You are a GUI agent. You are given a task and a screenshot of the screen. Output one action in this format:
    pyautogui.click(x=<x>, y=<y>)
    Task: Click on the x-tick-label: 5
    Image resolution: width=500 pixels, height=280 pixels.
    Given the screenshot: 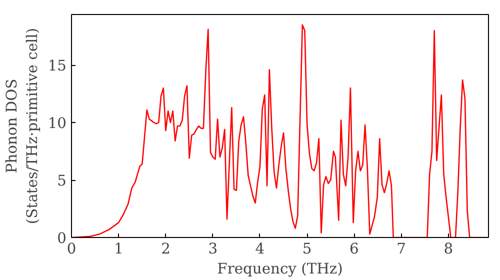 What is the action you would take?
    pyautogui.click(x=307, y=249)
    